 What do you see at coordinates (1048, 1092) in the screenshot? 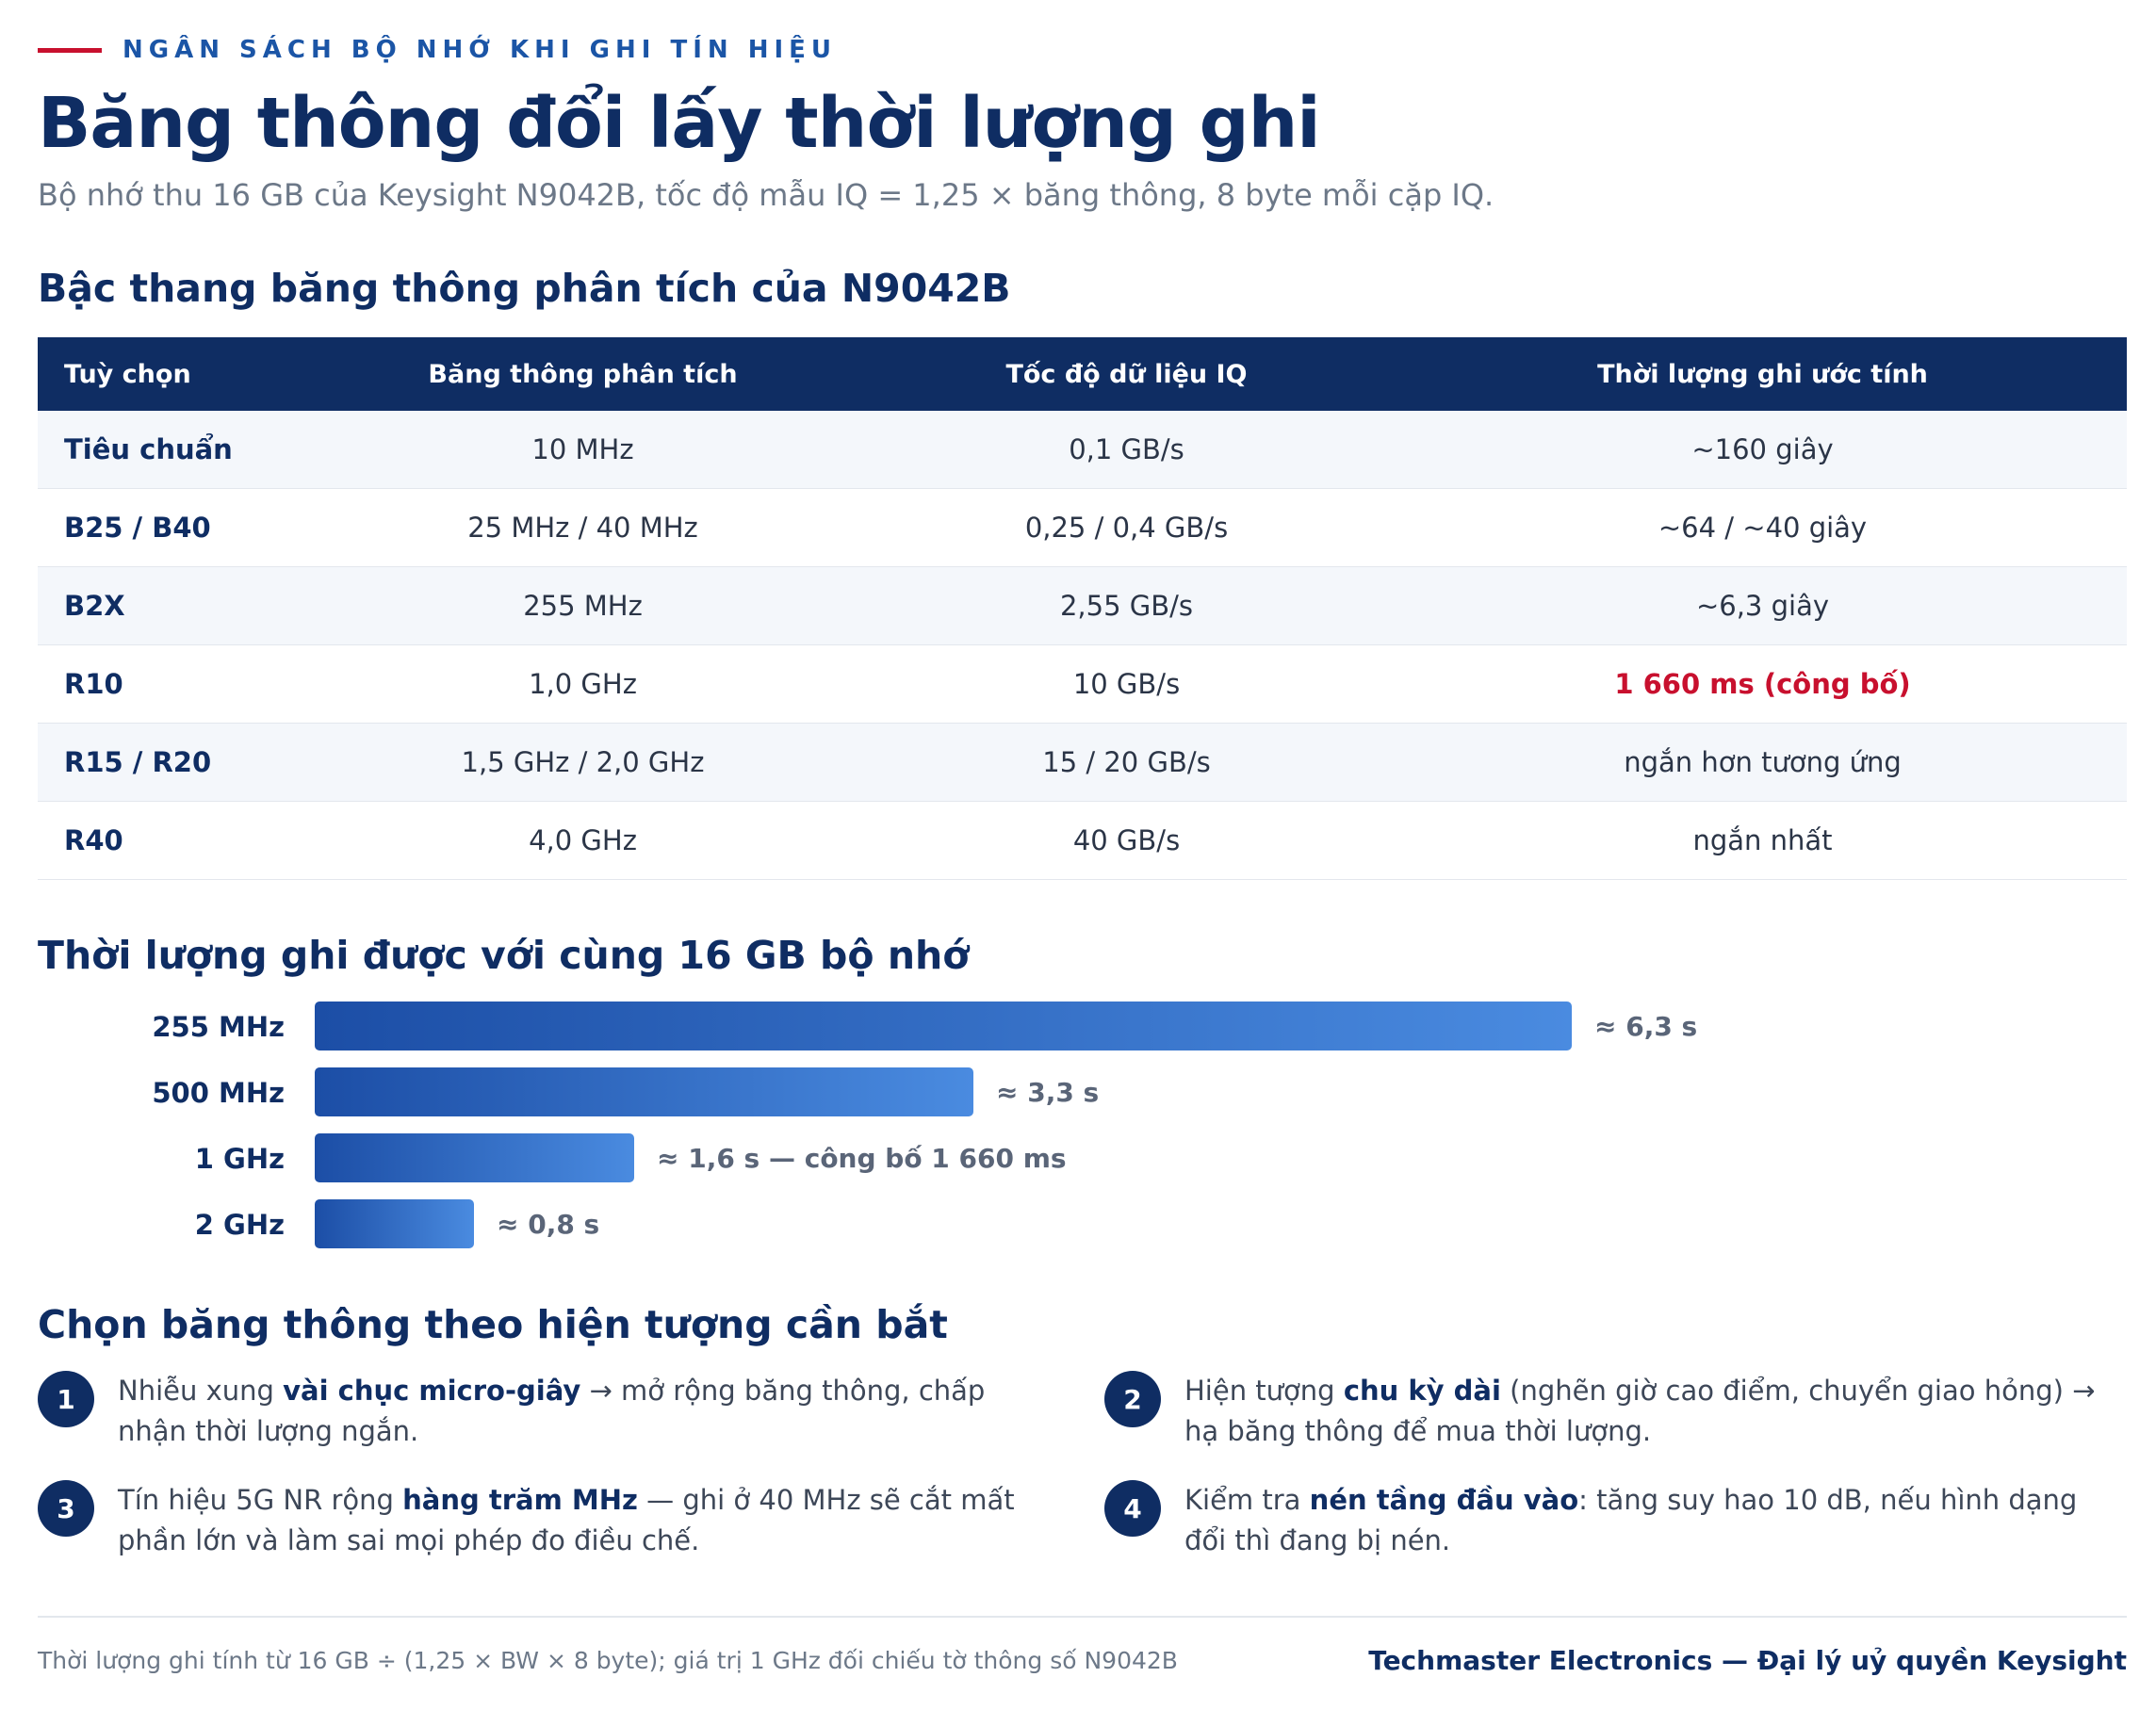
I see `bar-value-label: ≈ 3,3 s` at bounding box center [1048, 1092].